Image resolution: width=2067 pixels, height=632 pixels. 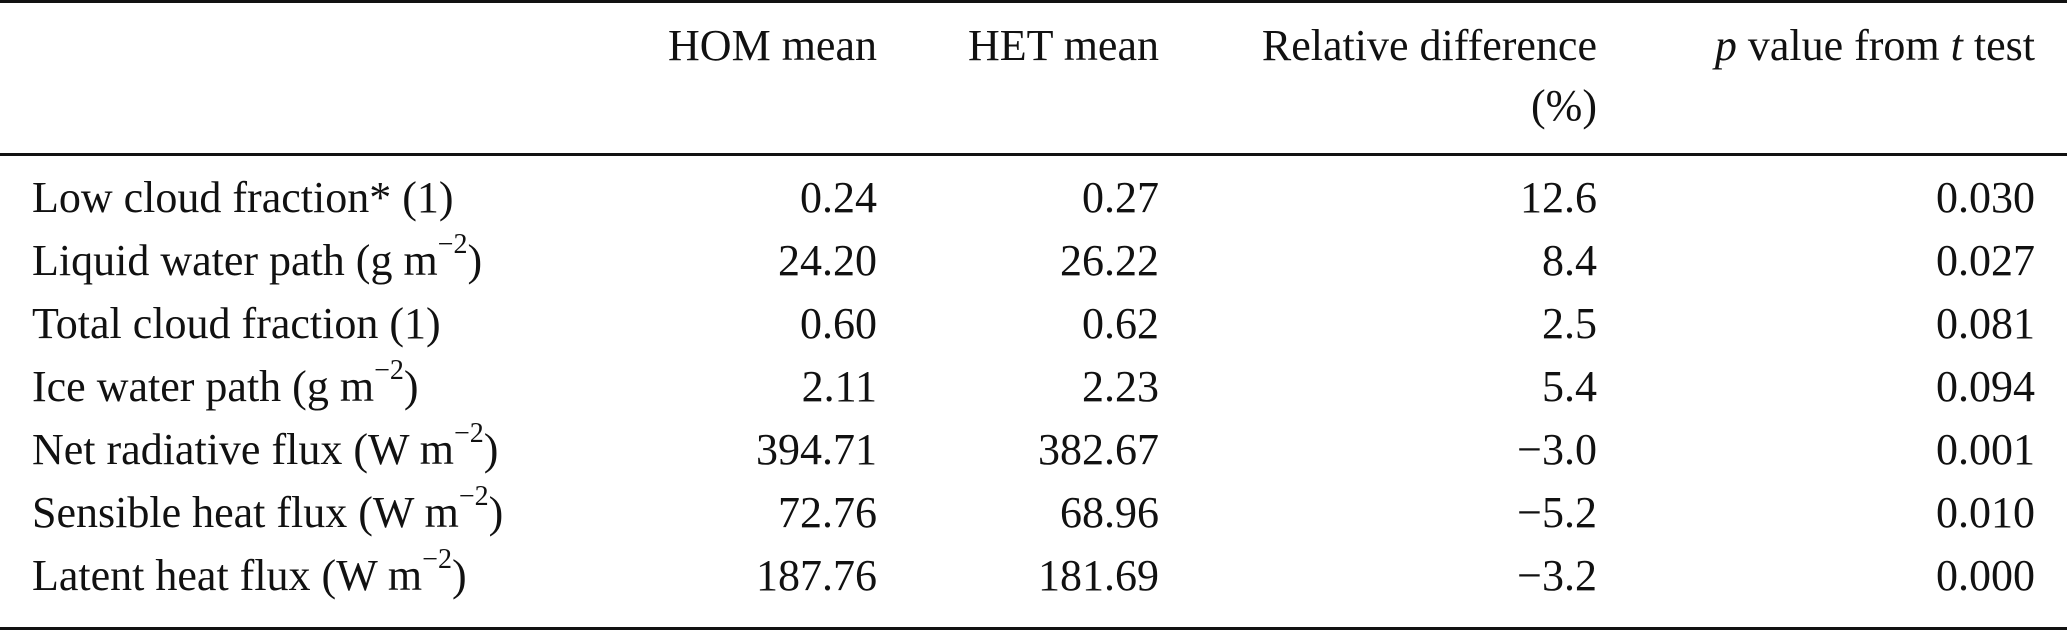 I want to click on hom-mean-value: 394.71, so click(x=816, y=449).